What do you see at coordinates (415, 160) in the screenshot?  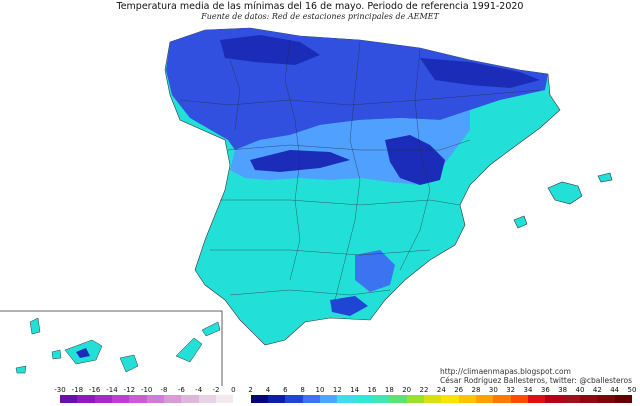 I see `iberian-range-cold-core` at bounding box center [415, 160].